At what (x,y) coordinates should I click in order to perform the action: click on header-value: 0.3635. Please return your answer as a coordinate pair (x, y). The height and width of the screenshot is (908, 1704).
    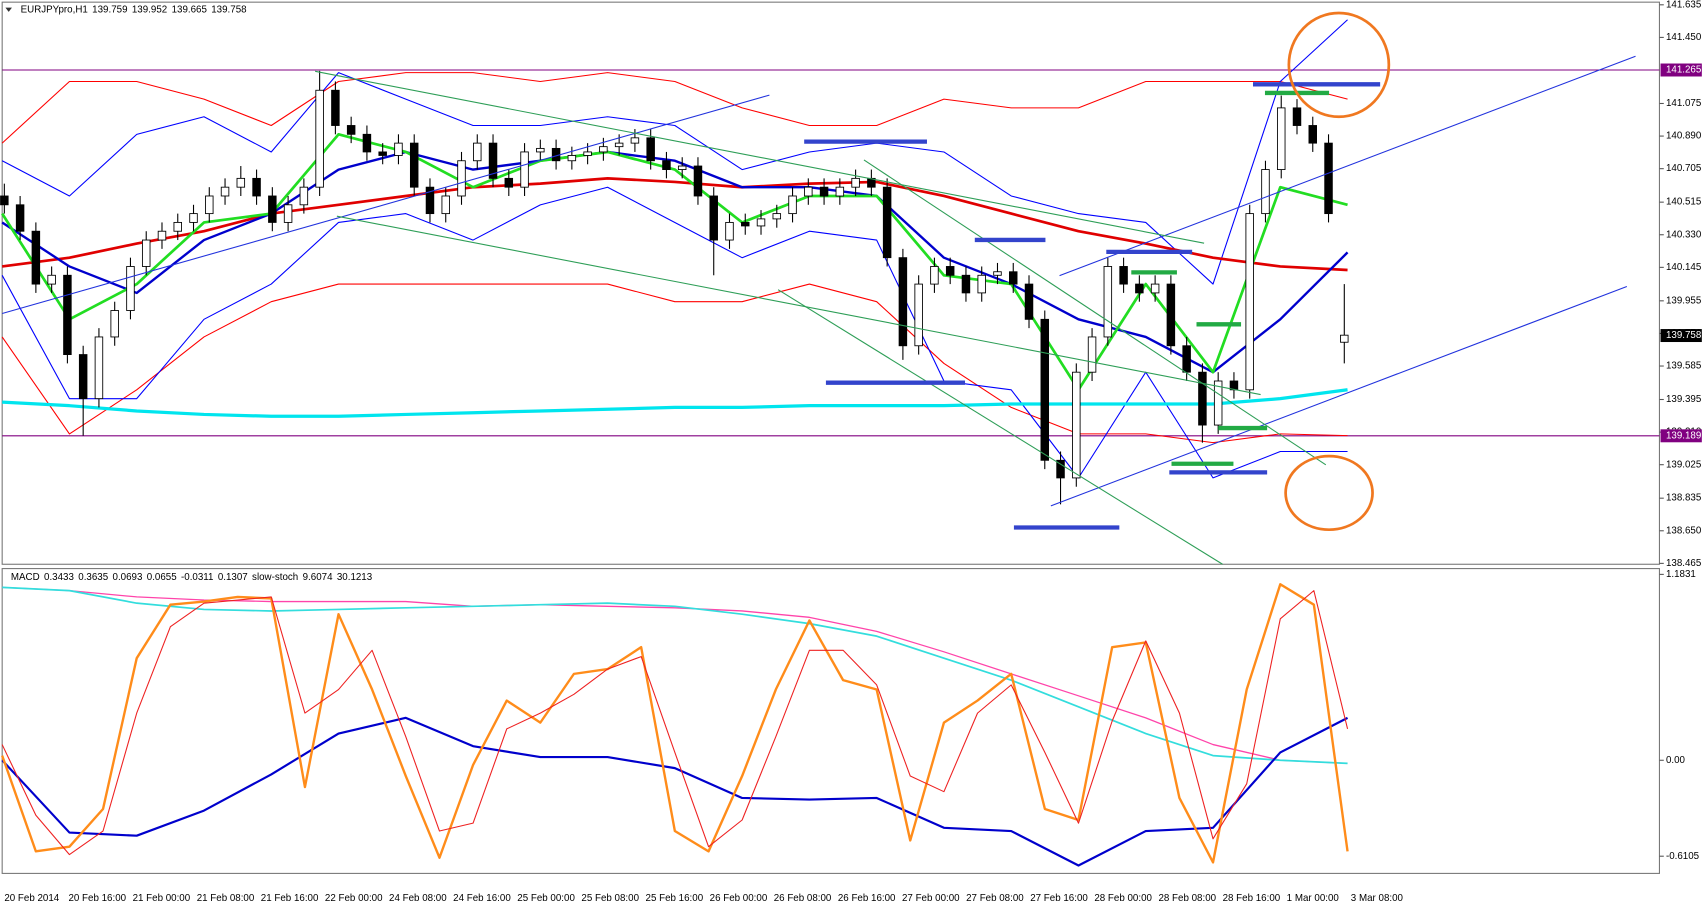
    Looking at the image, I should click on (93, 577).